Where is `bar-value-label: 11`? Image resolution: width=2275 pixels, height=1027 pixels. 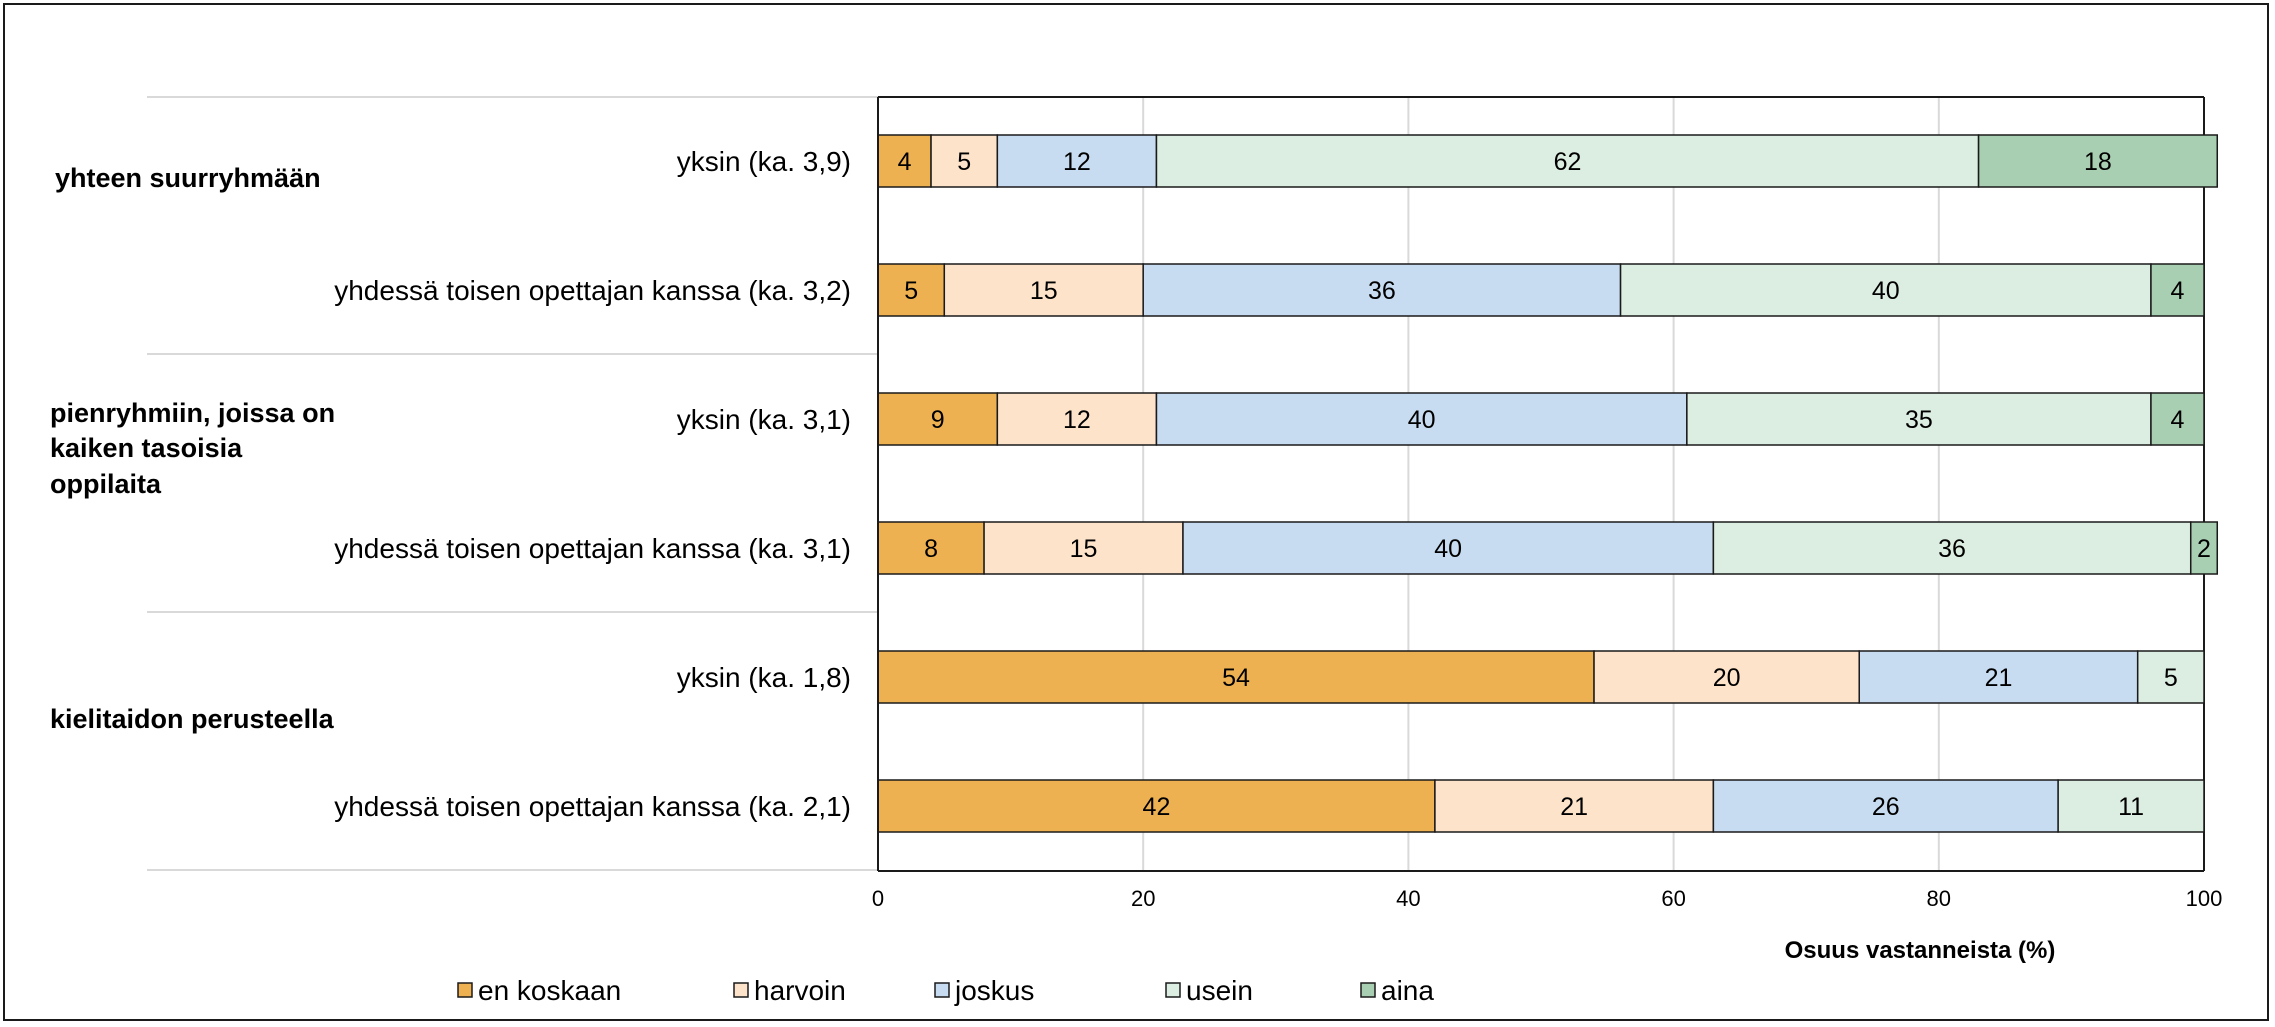
bar-value-label: 11 is located at coordinates (2131, 807).